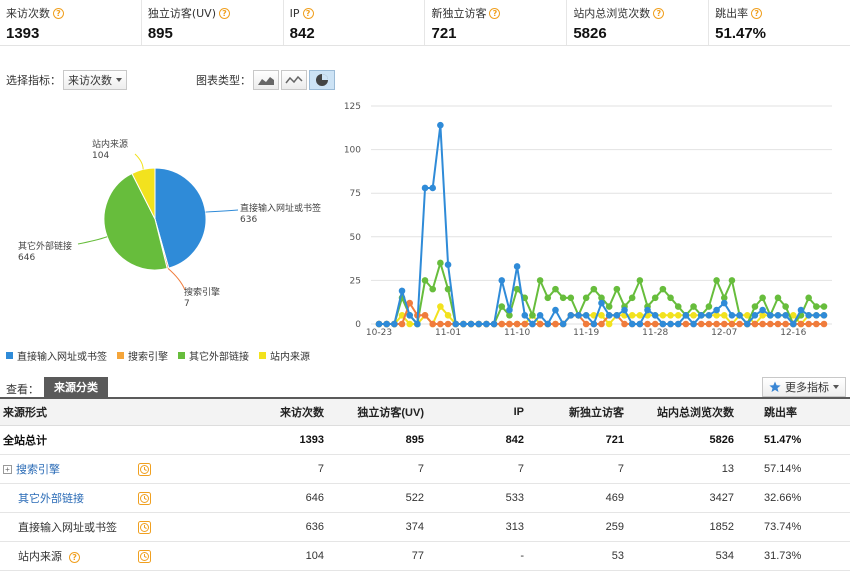 This screenshot has height=583, width=850. I want to click on col-header: 站内总浏览次数, so click(685, 412).